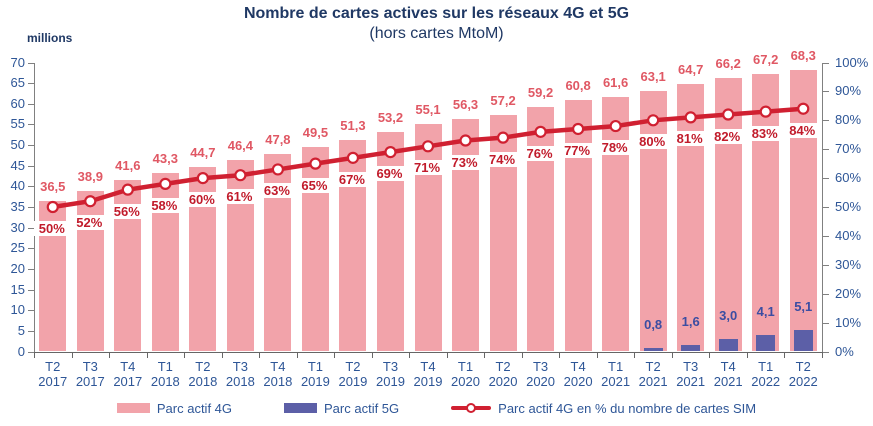 The height and width of the screenshot is (426, 873). Describe the element at coordinates (503, 374) in the screenshot. I see `x-category-label: T2 2020` at that location.